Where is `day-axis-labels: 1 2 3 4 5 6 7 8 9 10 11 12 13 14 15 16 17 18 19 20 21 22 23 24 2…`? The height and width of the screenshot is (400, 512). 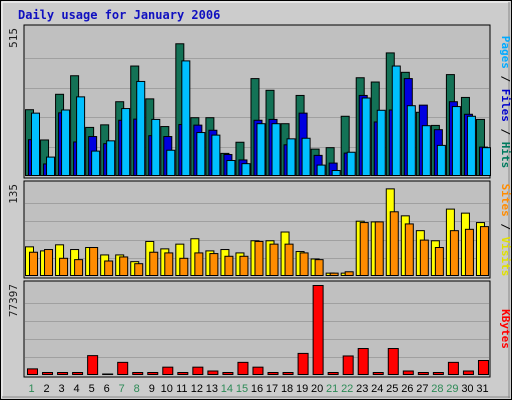 day-axis-labels: 1 2 3 4 5 6 7 8 9 10 11 12 13 14 15 16 17 18 19 20 21 22 23 24 2… is located at coordinates (258, 389).